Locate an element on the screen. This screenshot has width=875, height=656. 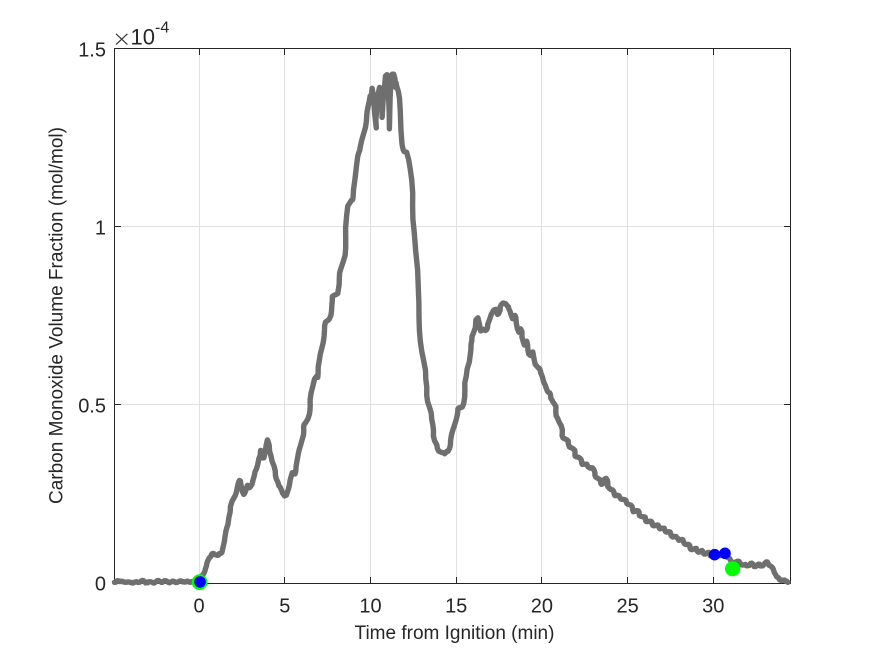
svg-text: 10 is located at coordinates (370, 607).